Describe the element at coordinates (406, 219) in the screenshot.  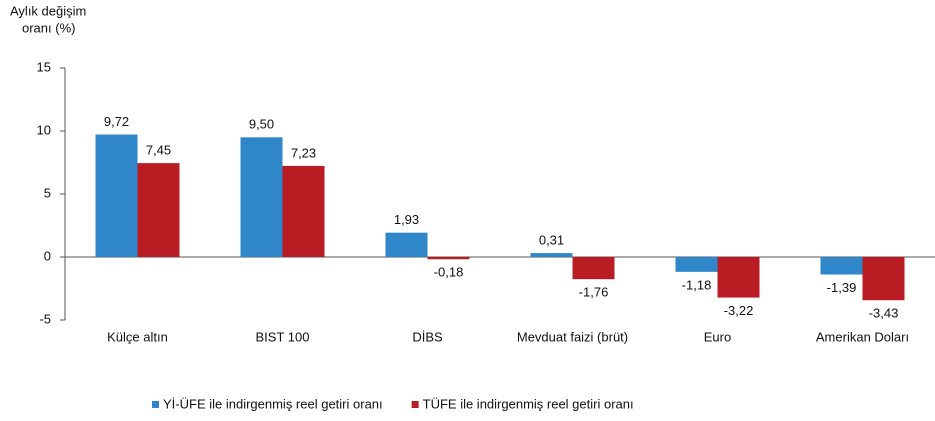
I see `value-label: 1,93` at that location.